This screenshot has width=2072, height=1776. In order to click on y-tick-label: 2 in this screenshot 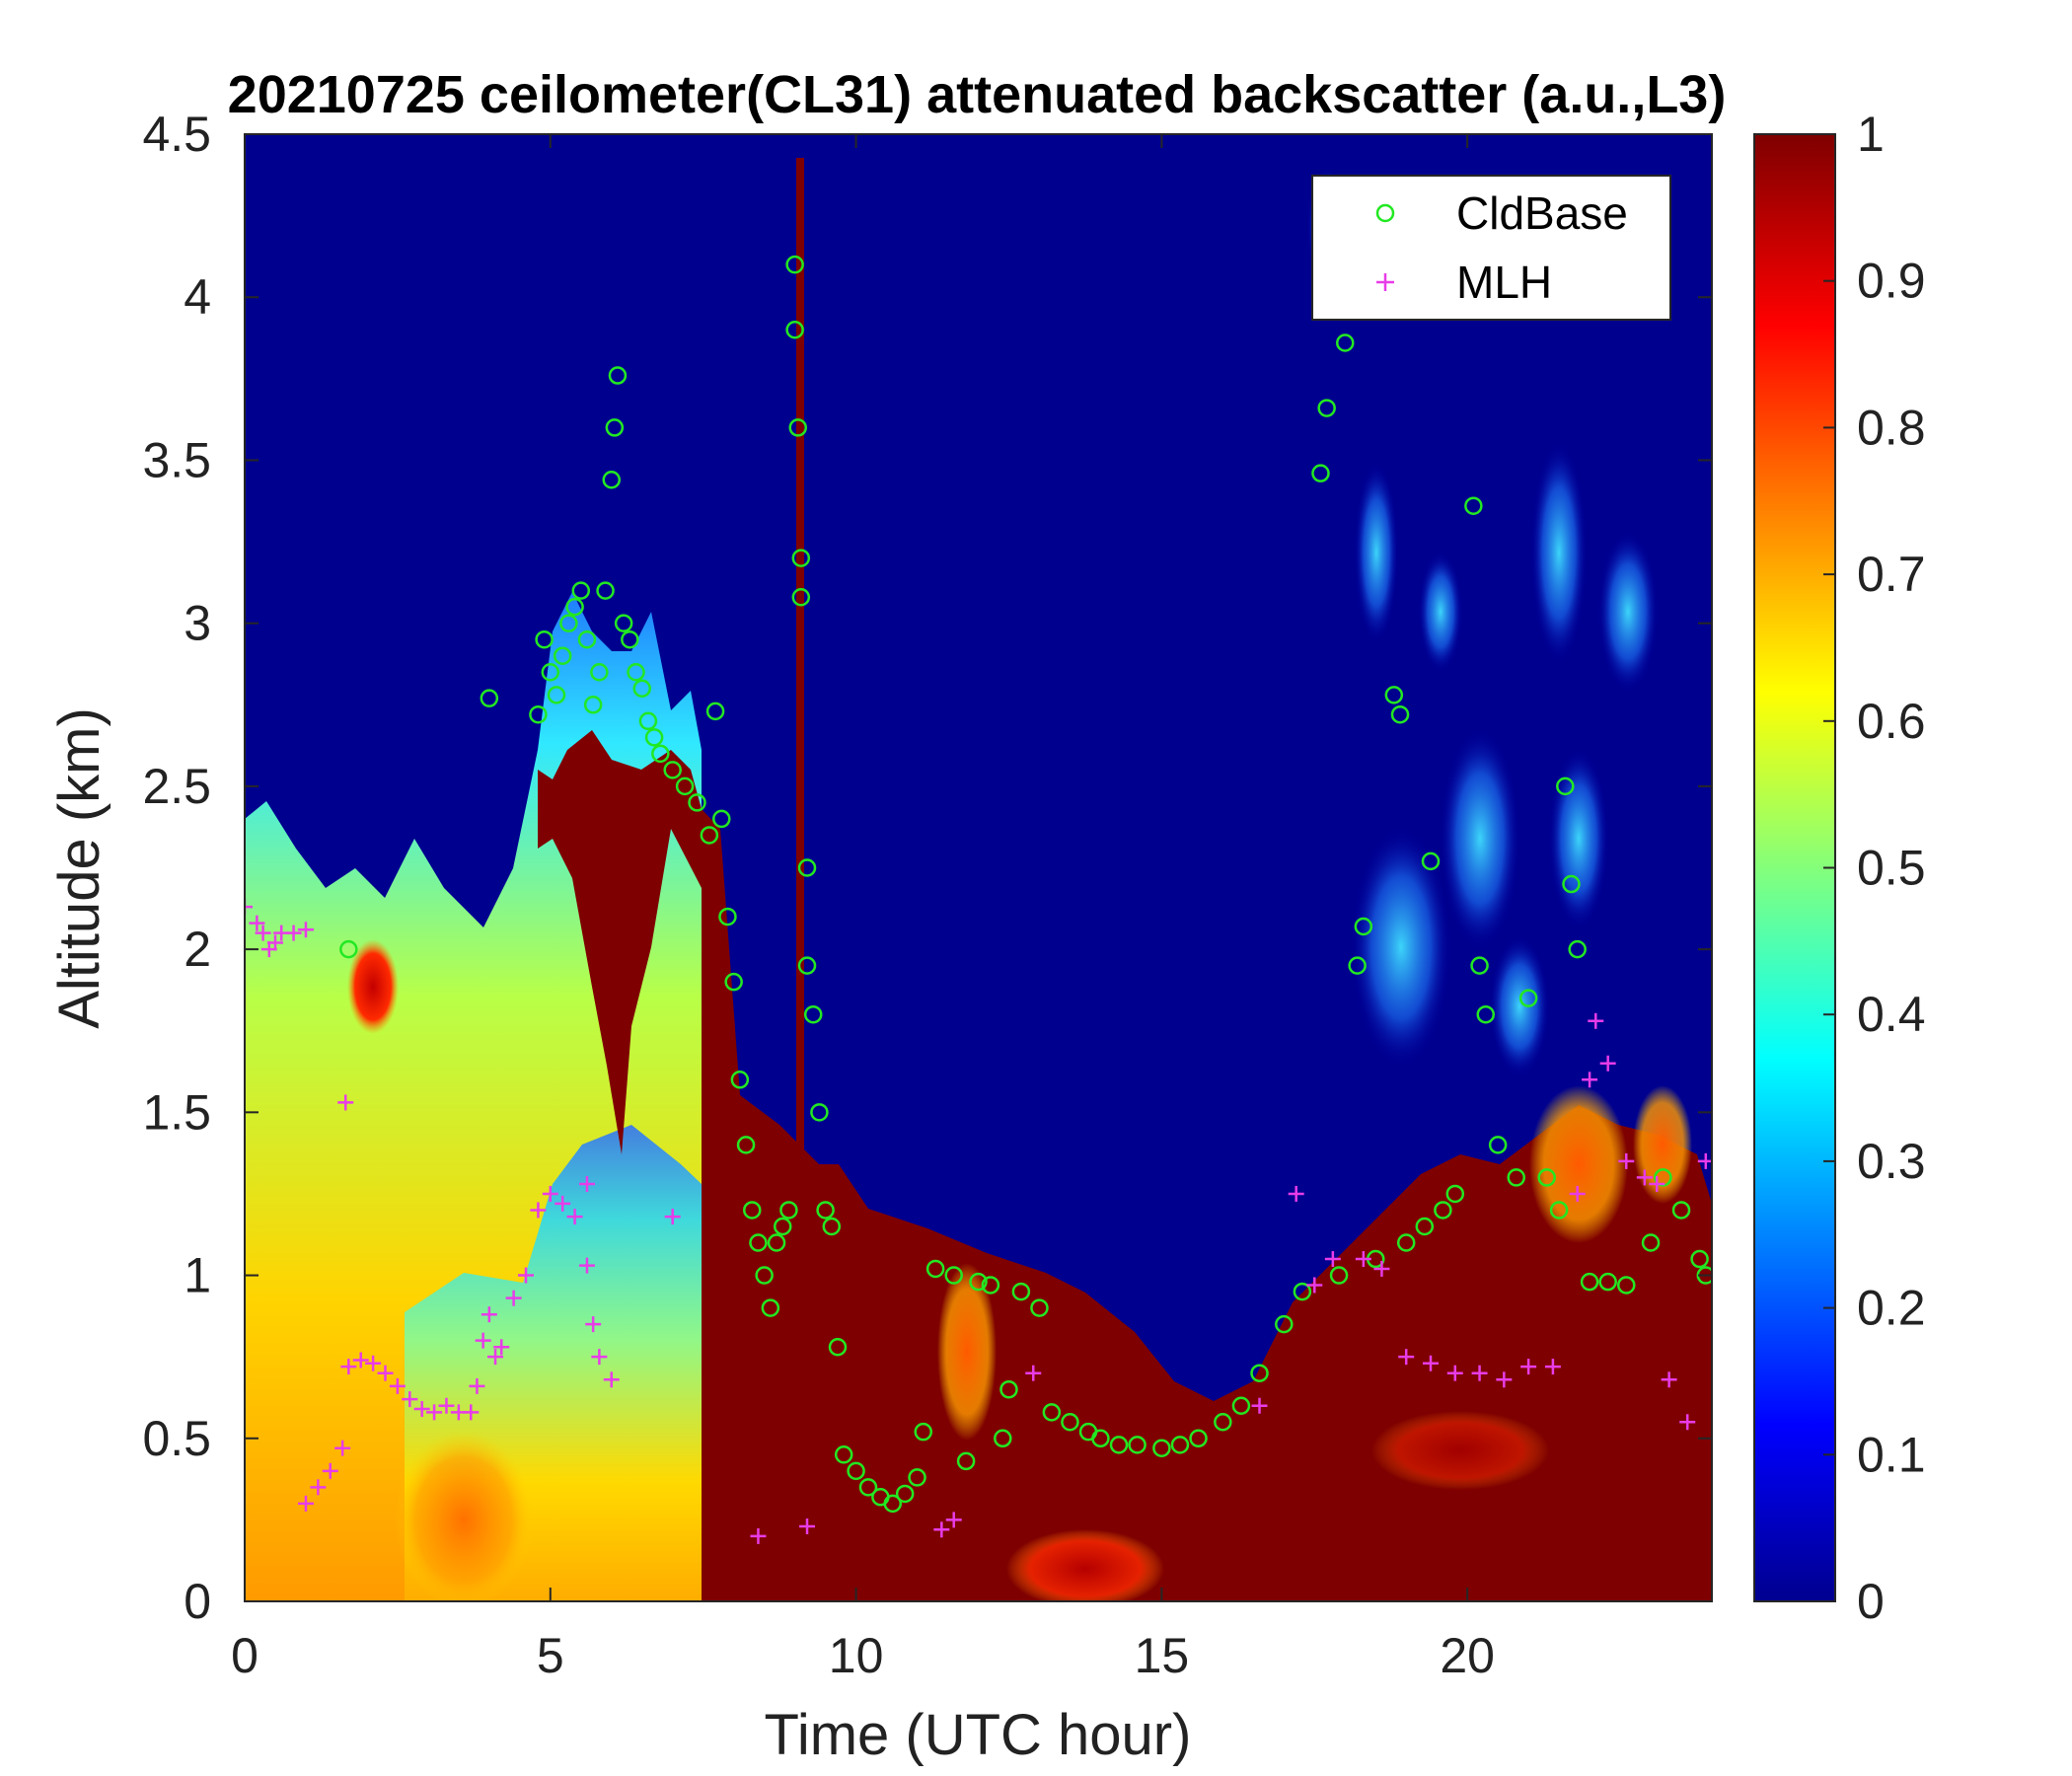, I will do `click(198, 950)`.